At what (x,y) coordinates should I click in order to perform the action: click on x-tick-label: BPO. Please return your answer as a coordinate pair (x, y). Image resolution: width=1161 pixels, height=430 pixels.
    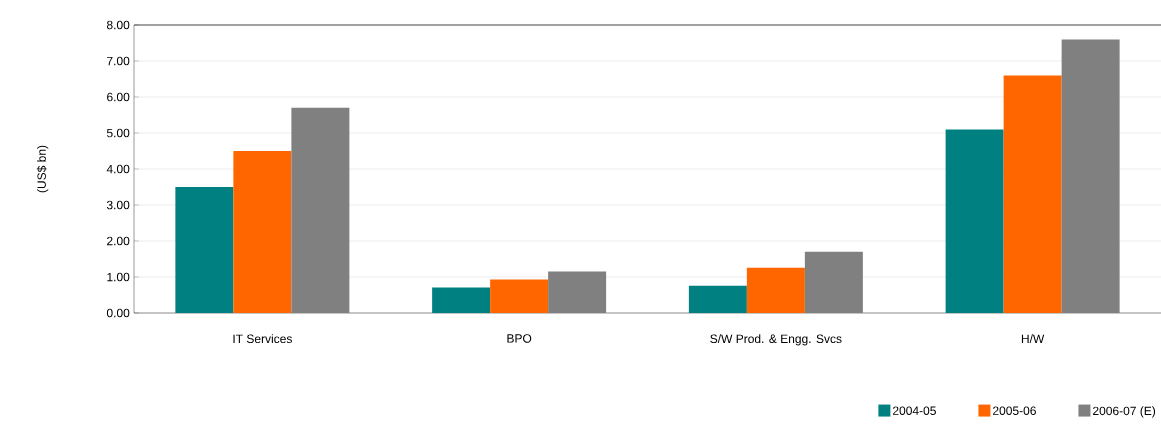
    Looking at the image, I should click on (519, 338).